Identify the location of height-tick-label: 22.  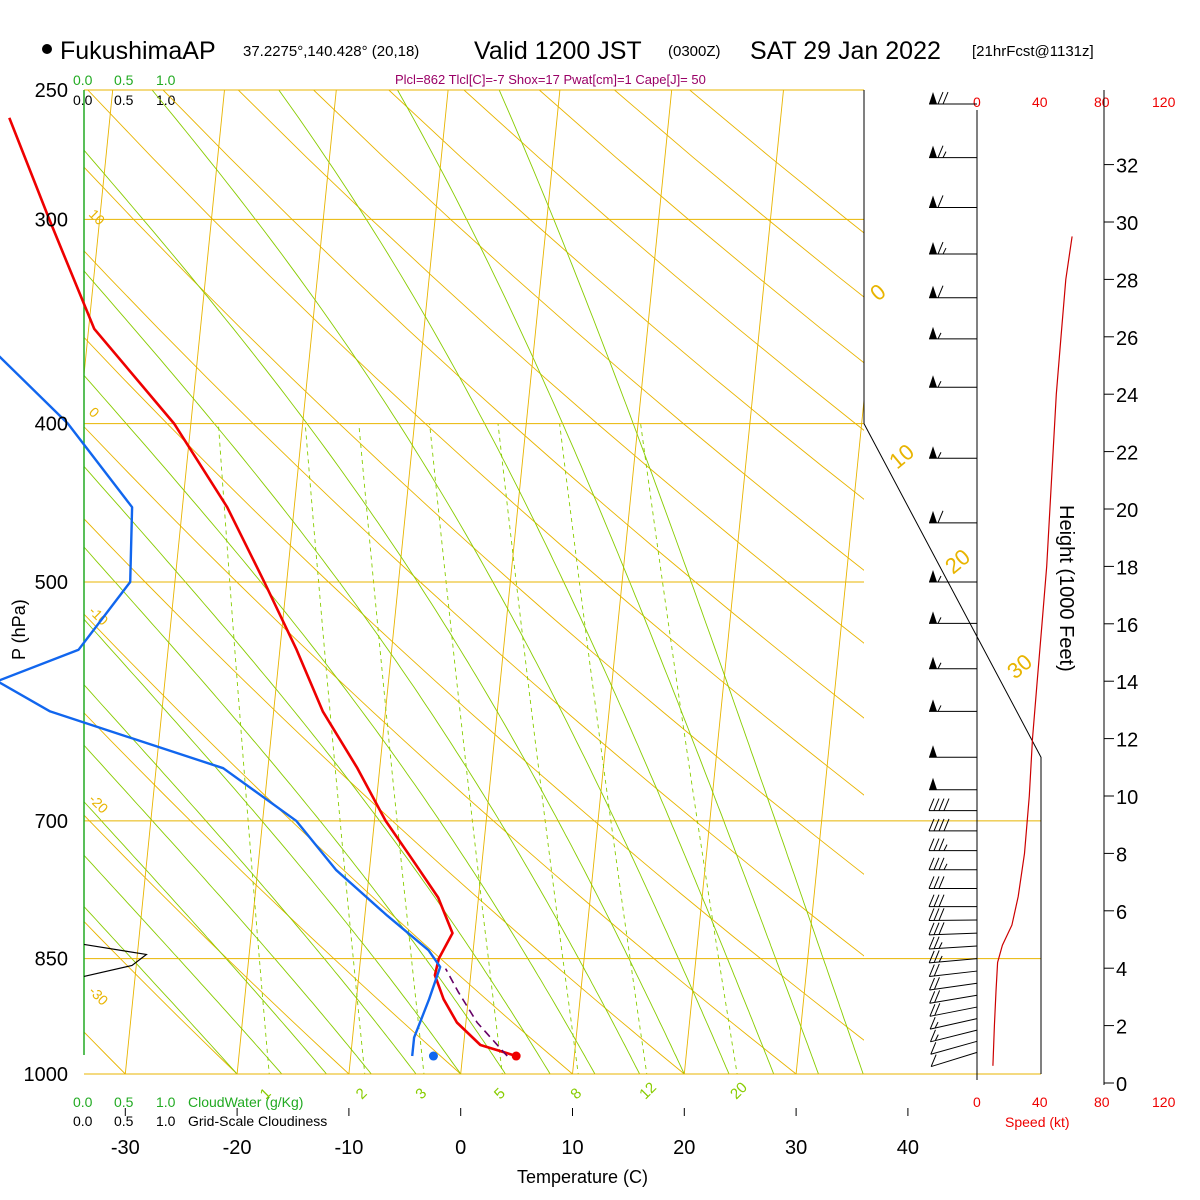
(1127, 454).